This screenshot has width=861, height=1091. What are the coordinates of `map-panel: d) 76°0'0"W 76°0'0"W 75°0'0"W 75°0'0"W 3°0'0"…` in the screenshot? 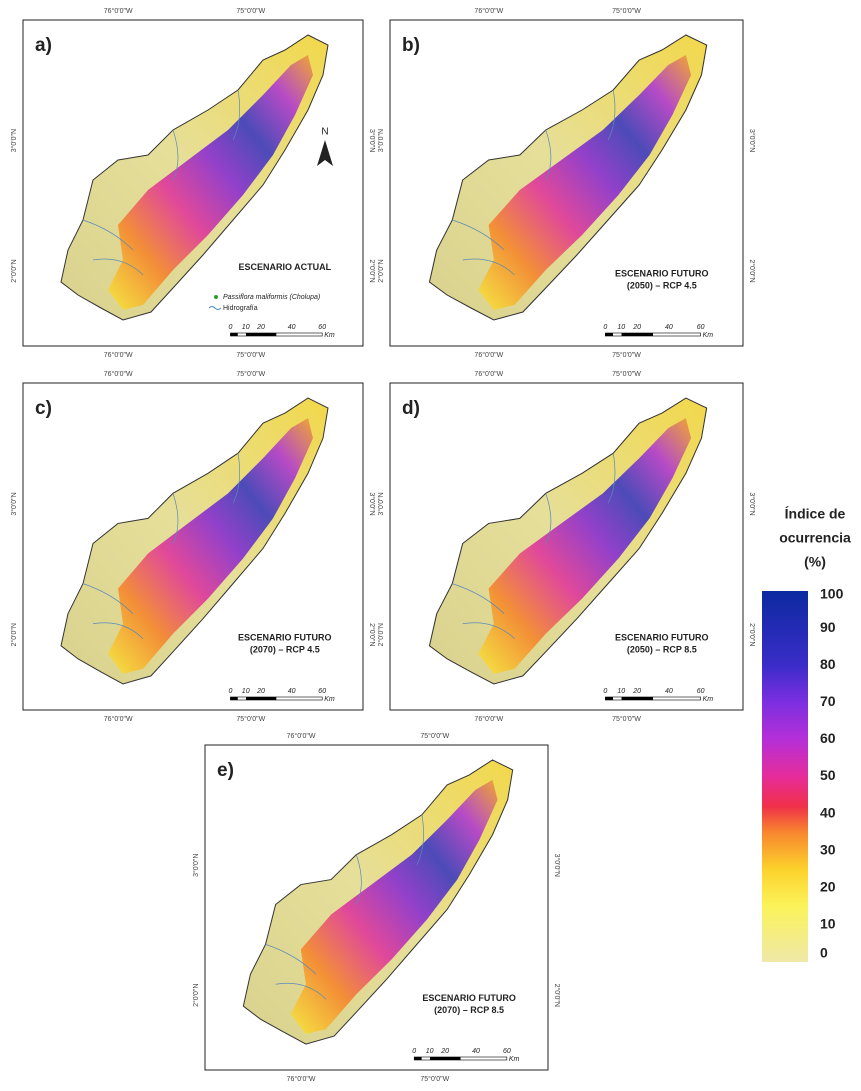 It's located at (566, 546).